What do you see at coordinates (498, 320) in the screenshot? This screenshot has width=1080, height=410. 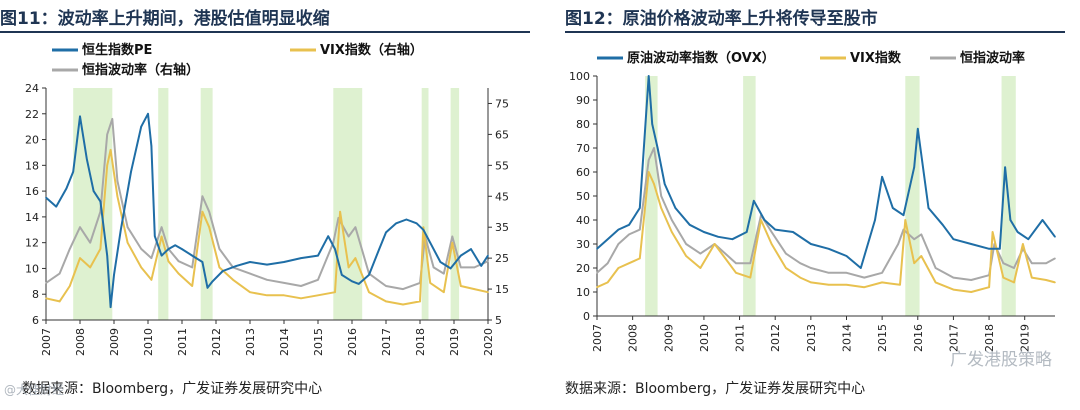 I see `left-y-right-tick-label: 5` at bounding box center [498, 320].